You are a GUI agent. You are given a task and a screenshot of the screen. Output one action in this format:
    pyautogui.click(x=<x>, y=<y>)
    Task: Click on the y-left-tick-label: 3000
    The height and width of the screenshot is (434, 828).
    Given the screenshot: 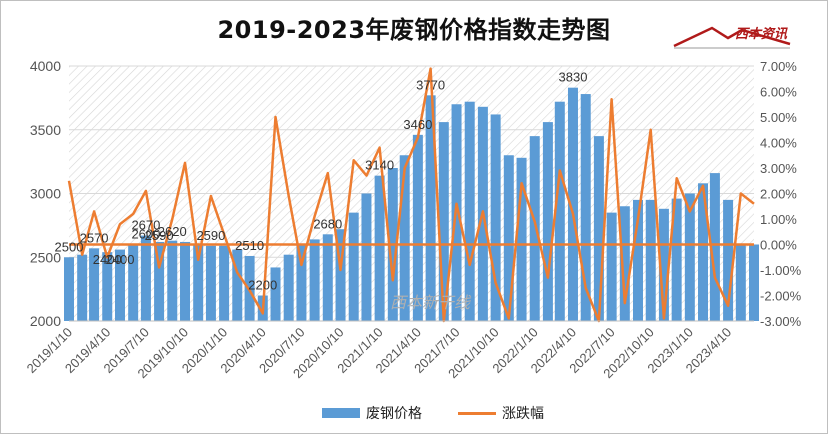 What is the action you would take?
    pyautogui.click(x=45, y=194)
    